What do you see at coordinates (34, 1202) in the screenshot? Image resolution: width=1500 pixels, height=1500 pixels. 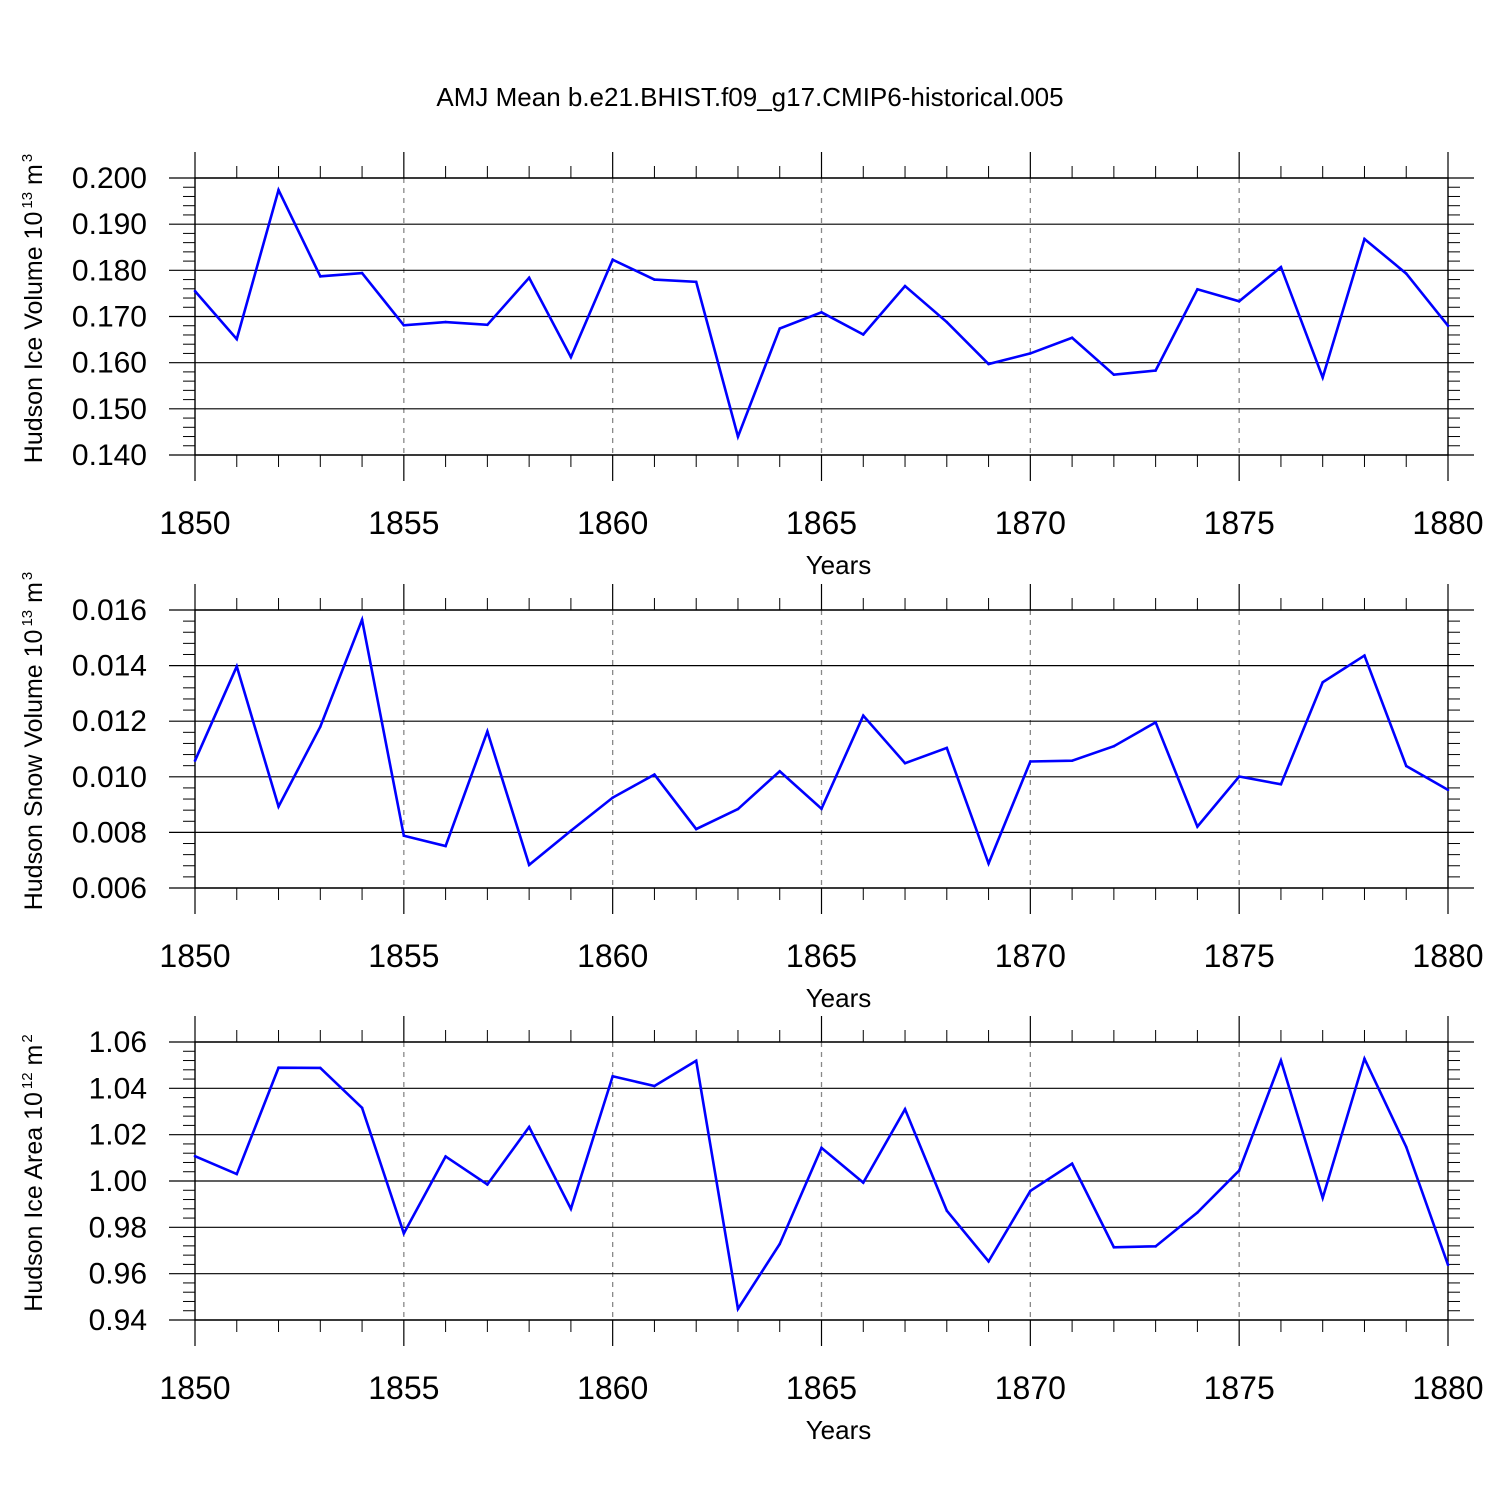 I see `y-label-text: Hudson Ice Area 10` at bounding box center [34, 1202].